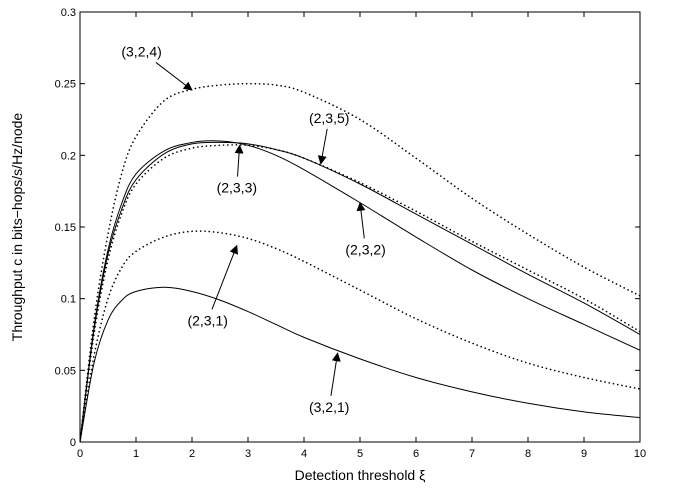 The image size is (673, 496). Describe the element at coordinates (360, 475) in the screenshot. I see `x-axis-label: Detection threshold ξ` at that location.